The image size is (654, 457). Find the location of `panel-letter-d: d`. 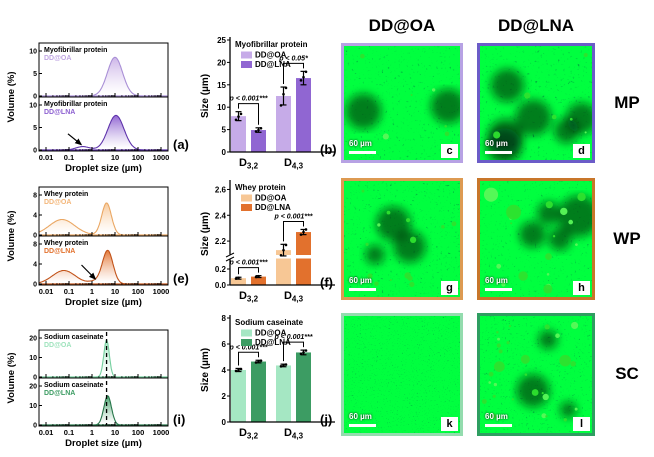

panel-letter-d: d is located at coordinates (581, 151).